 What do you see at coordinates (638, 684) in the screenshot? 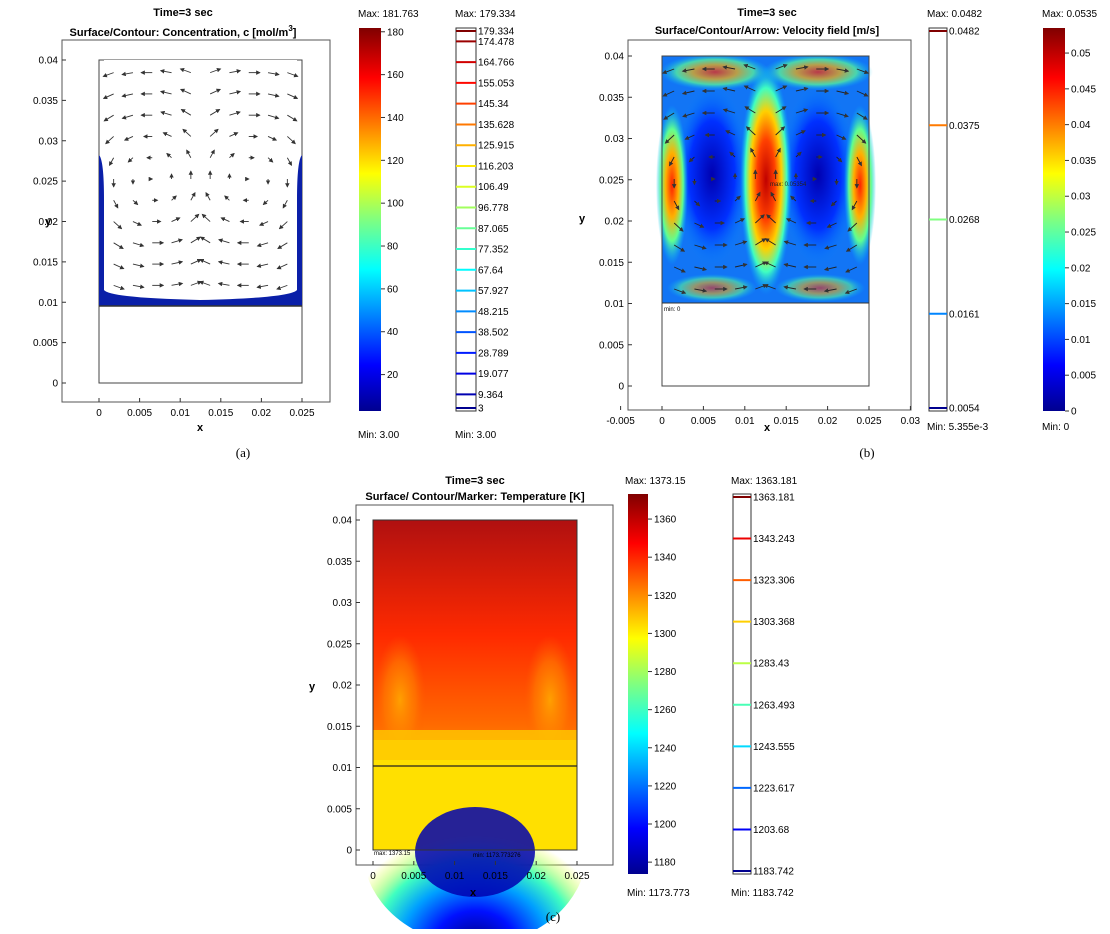
I see `panel-c-surface-colorbar` at bounding box center [638, 684].